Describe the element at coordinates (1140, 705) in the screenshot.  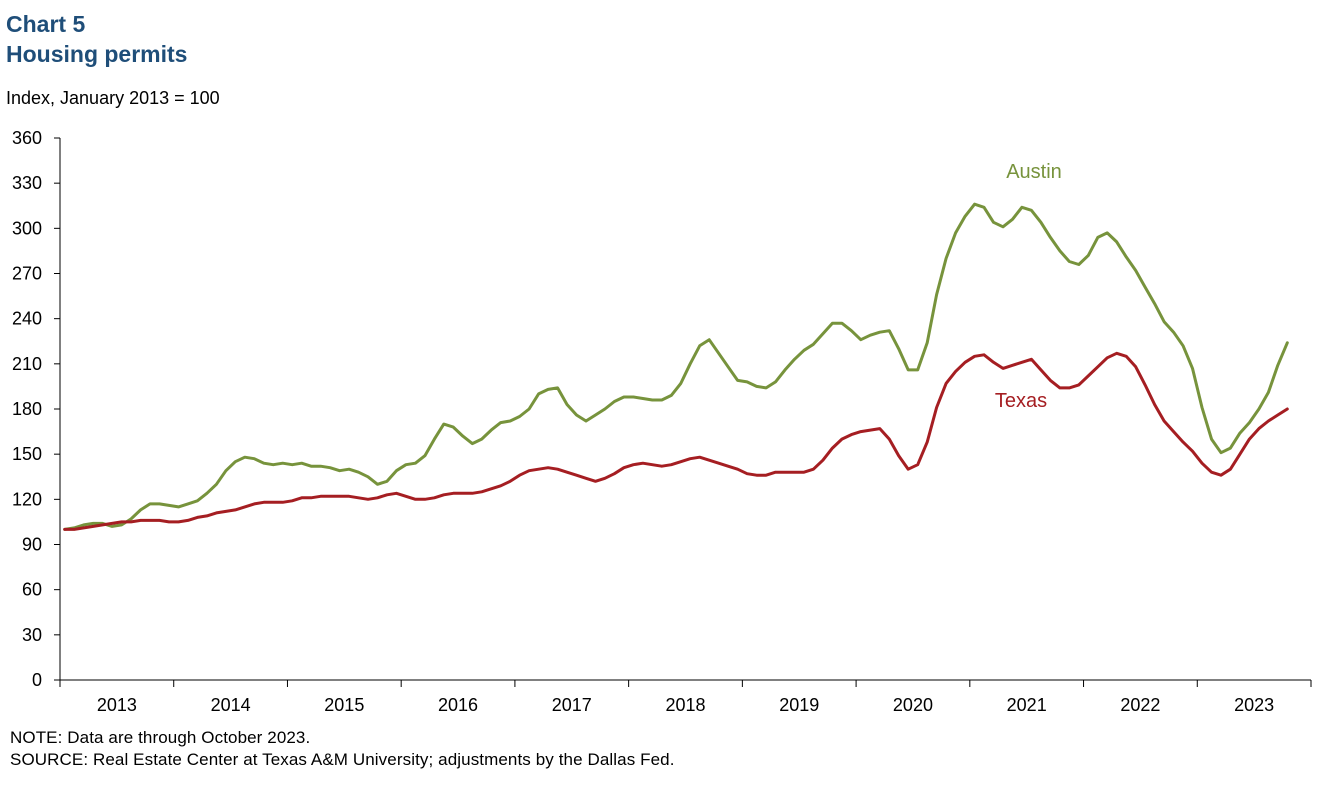
I see `x-tick-label: 2022` at that location.